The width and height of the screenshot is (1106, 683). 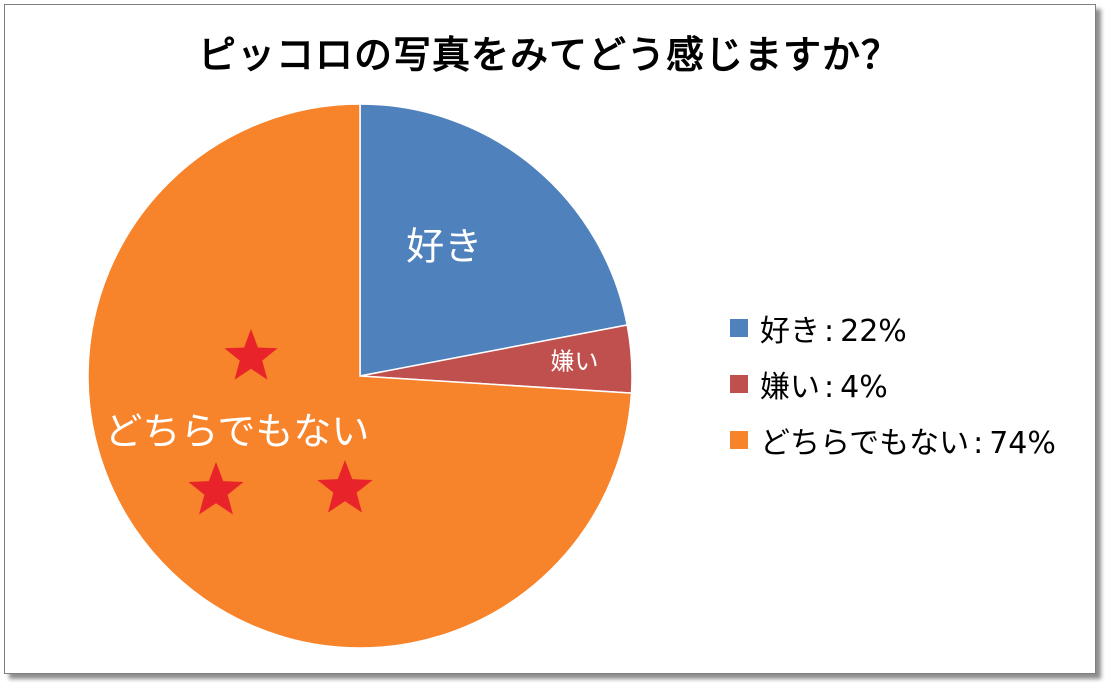 I want to click on legend-swatch-neutral, so click(x=739, y=440).